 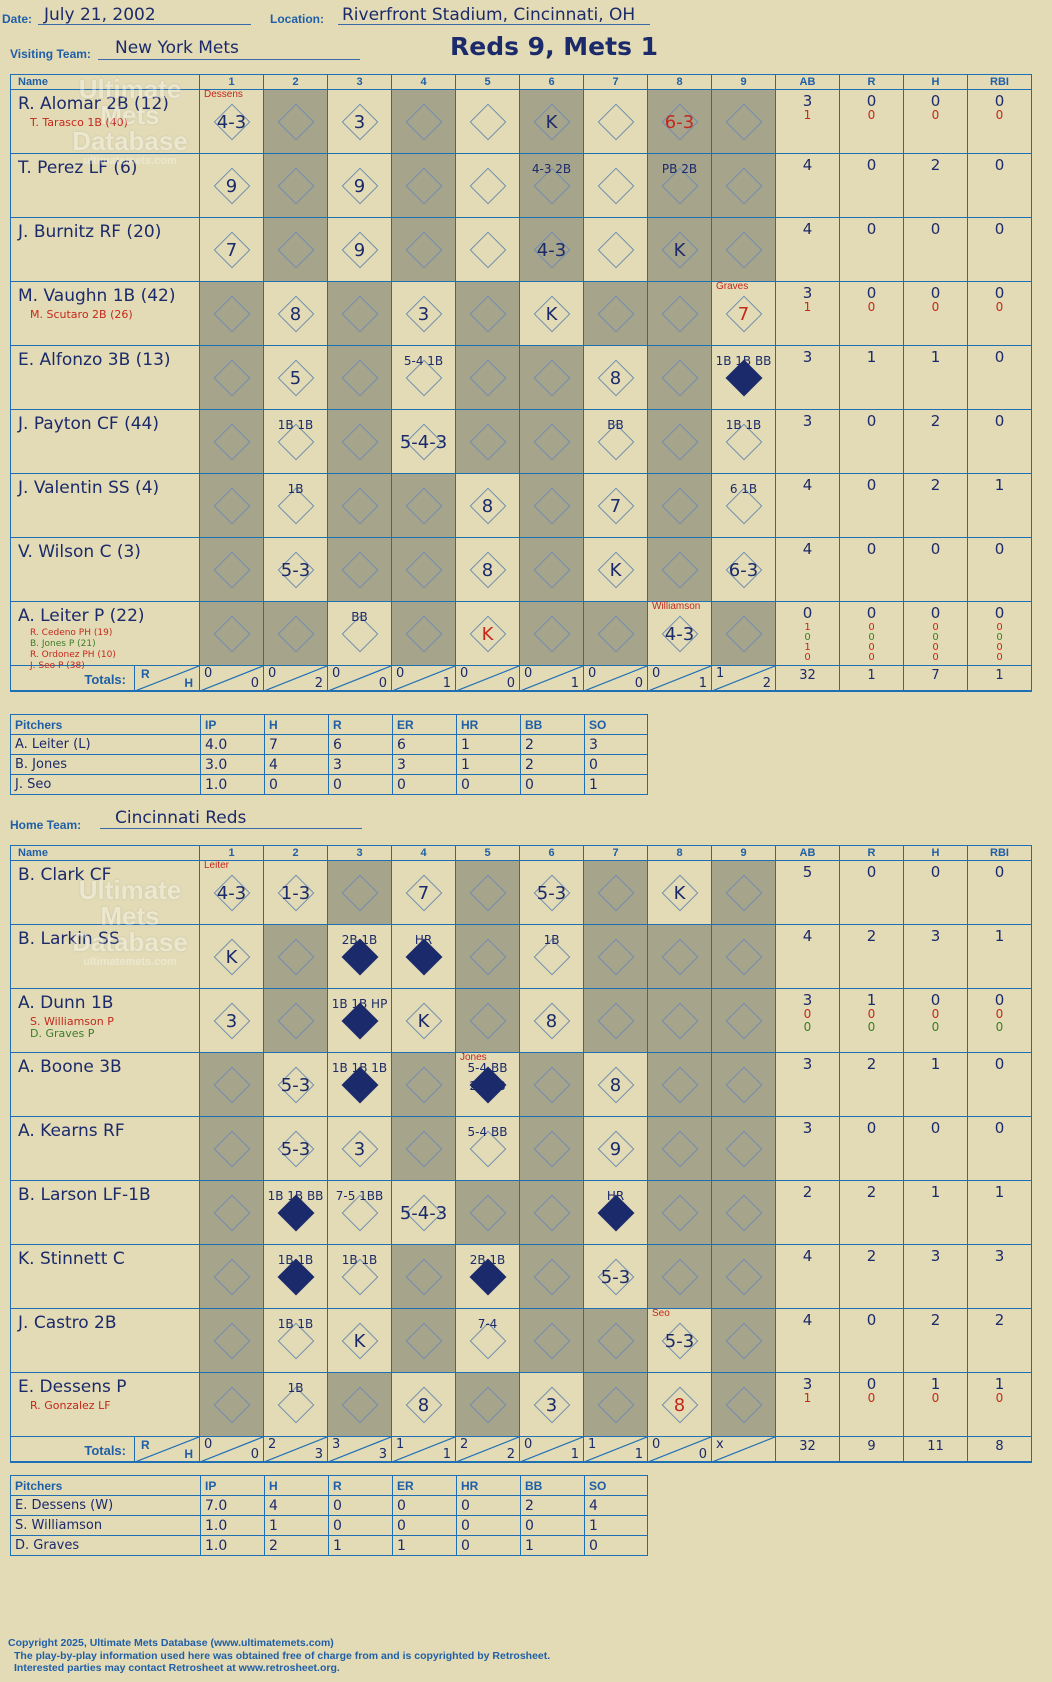 I want to click on stat-value: 2, so click(x=807, y=1192).